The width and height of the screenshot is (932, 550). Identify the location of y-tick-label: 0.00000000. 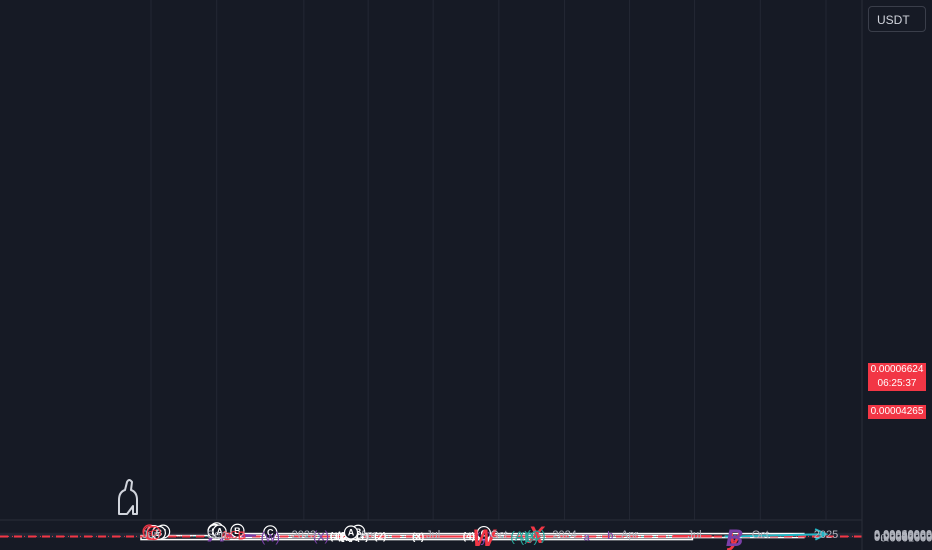
(903, 538).